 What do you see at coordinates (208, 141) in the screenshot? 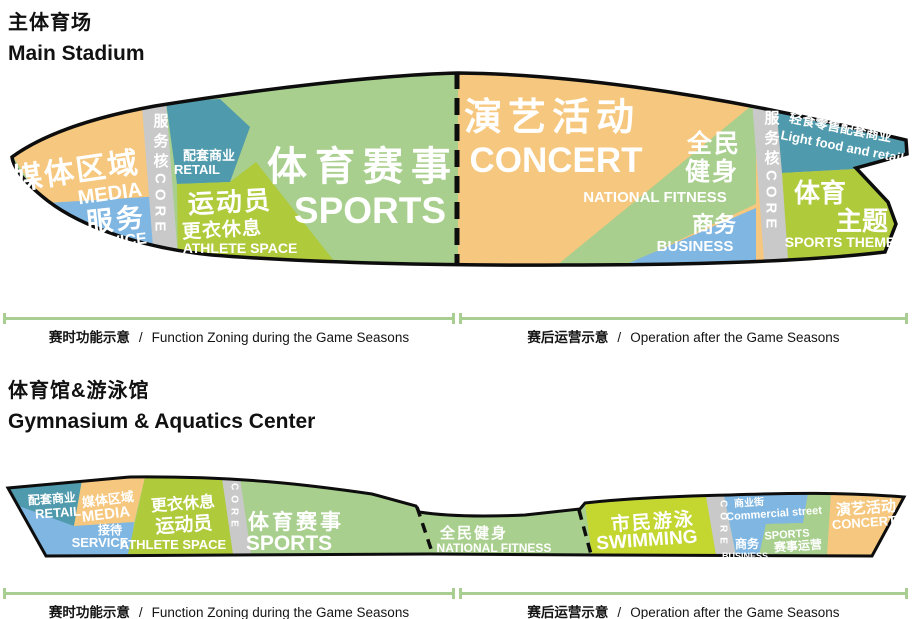
I see `stadium-zone-retail` at bounding box center [208, 141].